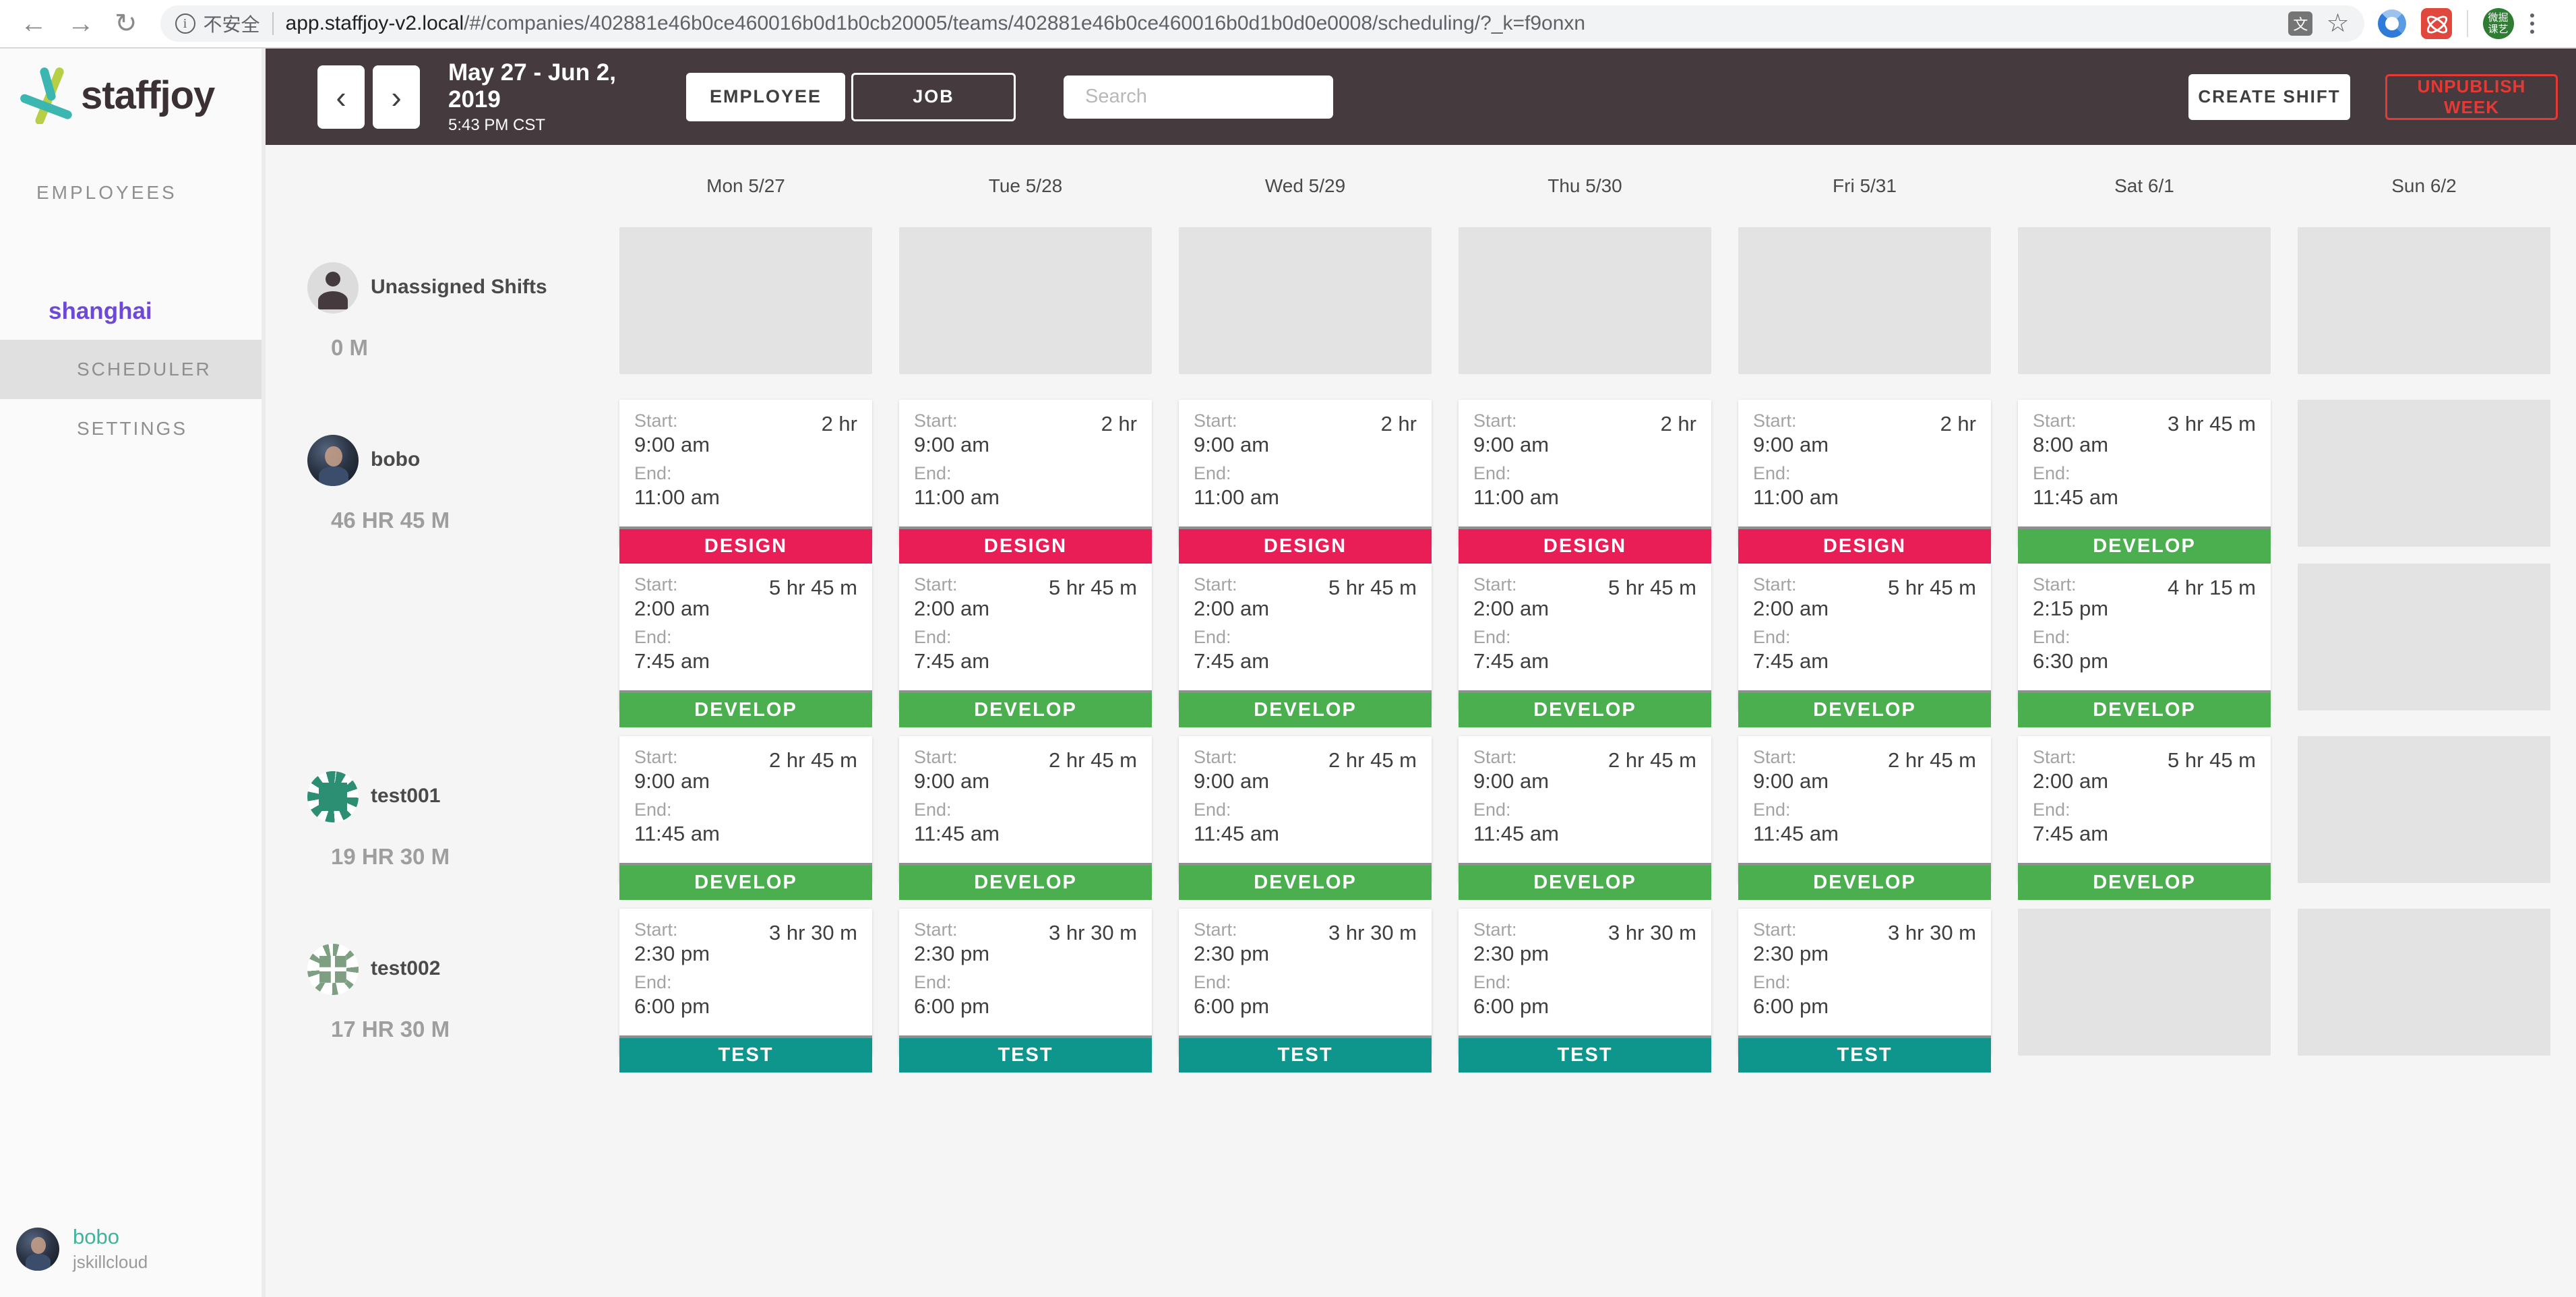 The image size is (2576, 1297). I want to click on week-range-label: May 27 - Jun 2, 2019, so click(532, 86).